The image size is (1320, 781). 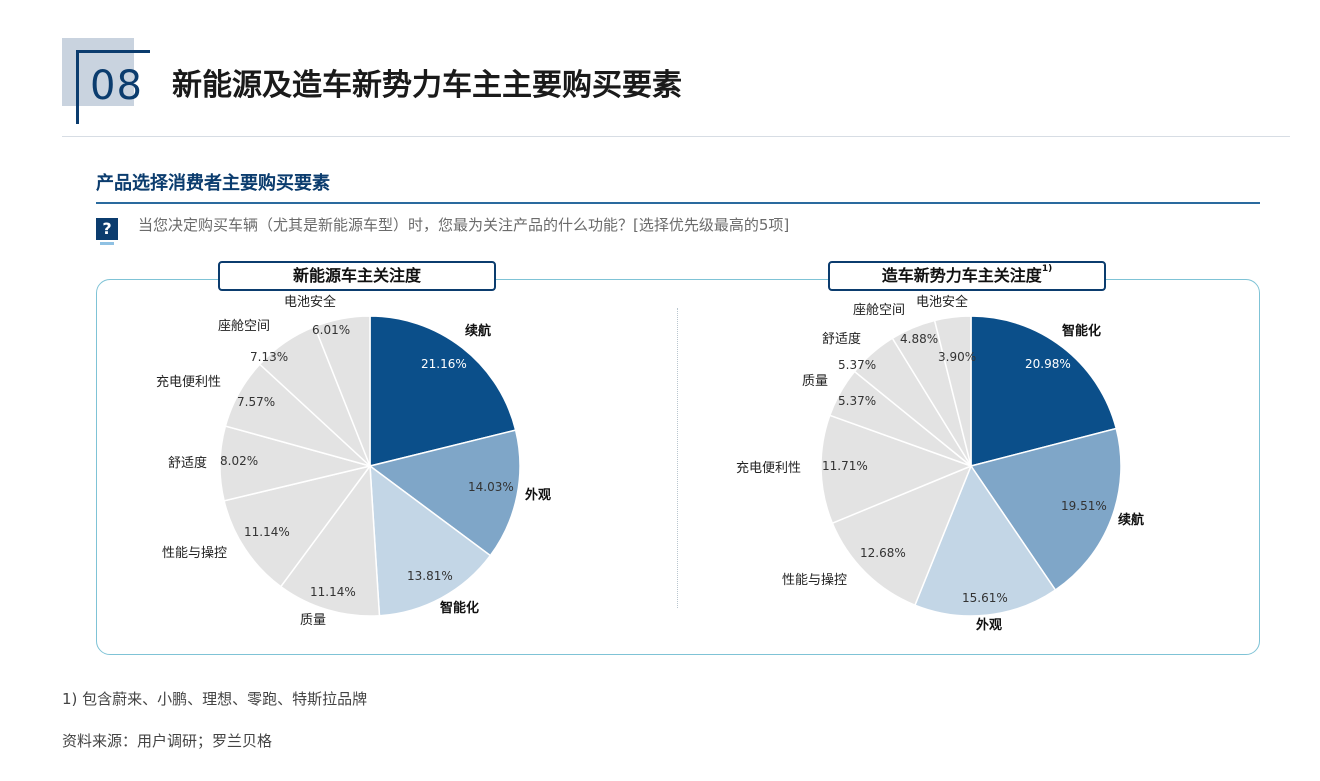 What do you see at coordinates (841, 339) in the screenshot?
I see `pie-1-category-label-6: 舒适度` at bounding box center [841, 339].